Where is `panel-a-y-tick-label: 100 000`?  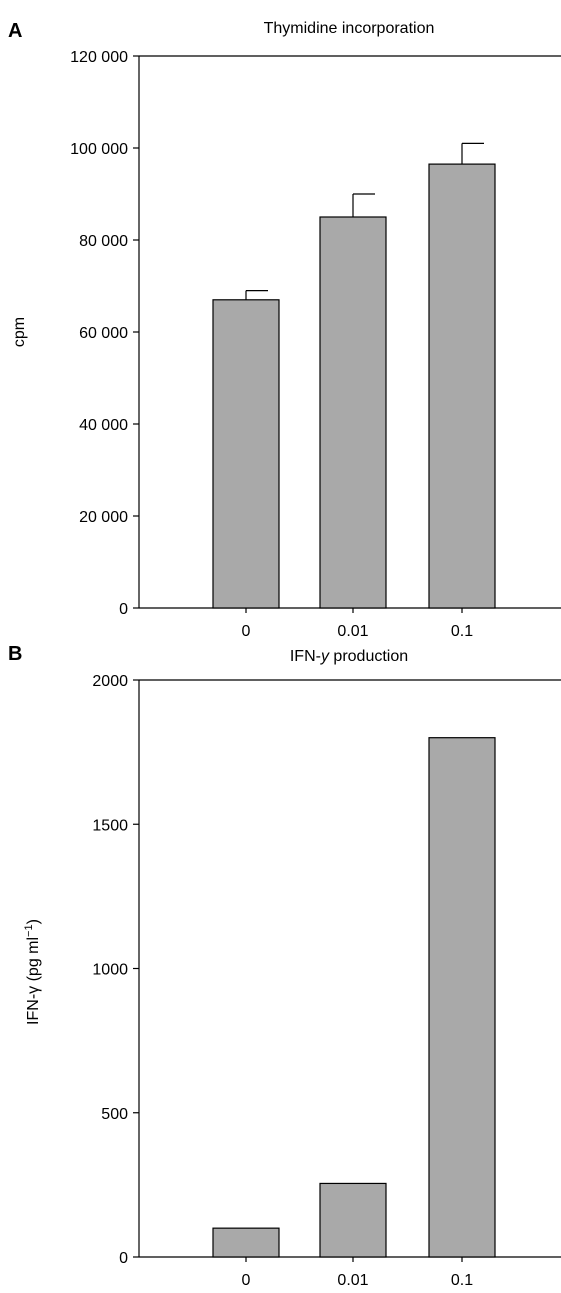 panel-a-y-tick-label: 100 000 is located at coordinates (99, 149).